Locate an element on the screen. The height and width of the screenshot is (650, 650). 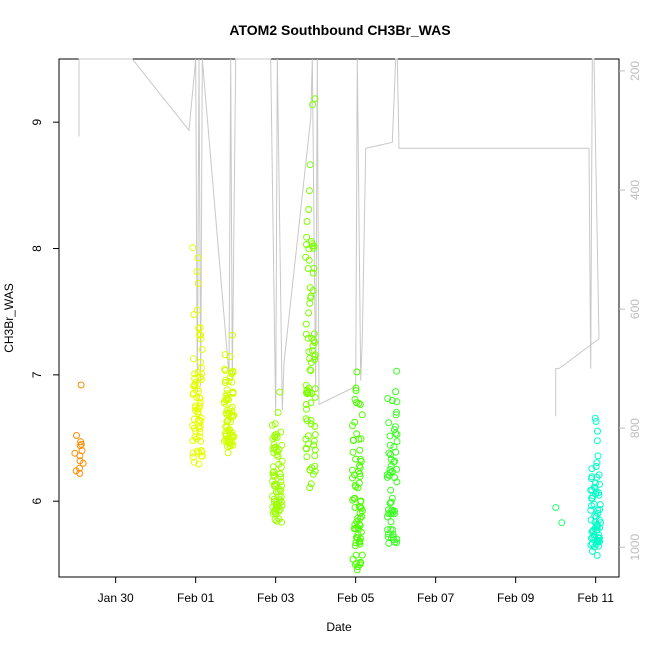
x-axis-label: Date is located at coordinates (339, 627).